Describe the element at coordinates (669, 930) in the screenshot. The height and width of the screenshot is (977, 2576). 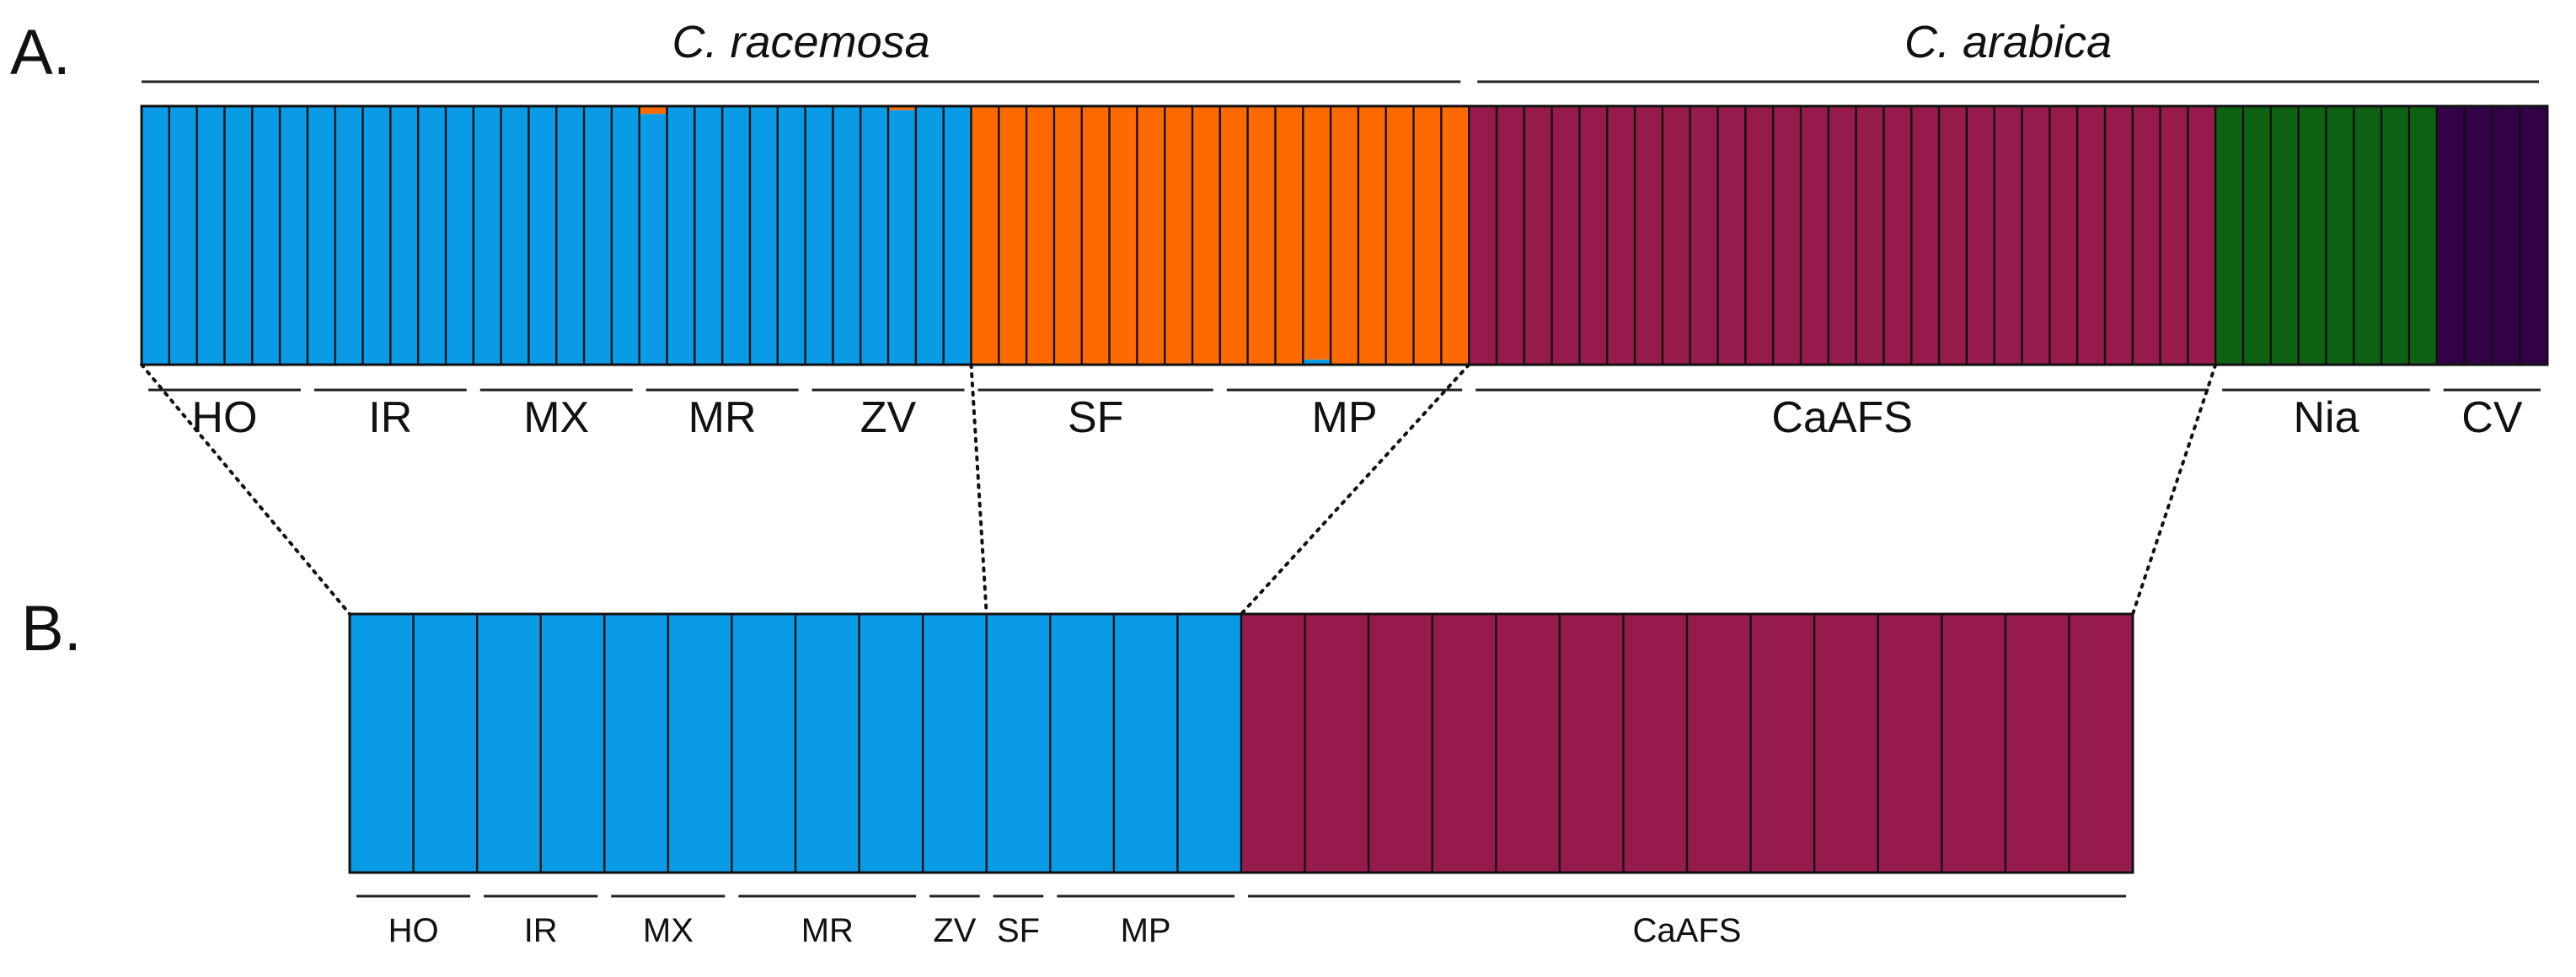
I see `panel-b-population-label: MX` at that location.